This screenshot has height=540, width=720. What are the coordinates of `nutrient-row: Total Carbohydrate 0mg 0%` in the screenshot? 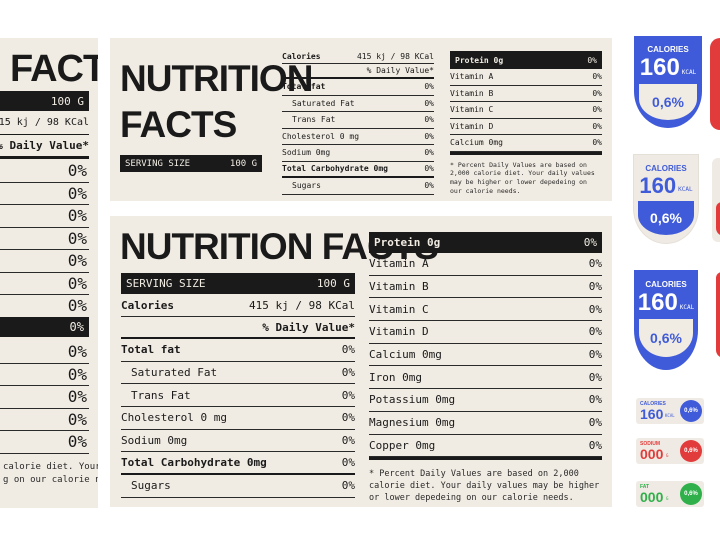 It's located at (358, 170).